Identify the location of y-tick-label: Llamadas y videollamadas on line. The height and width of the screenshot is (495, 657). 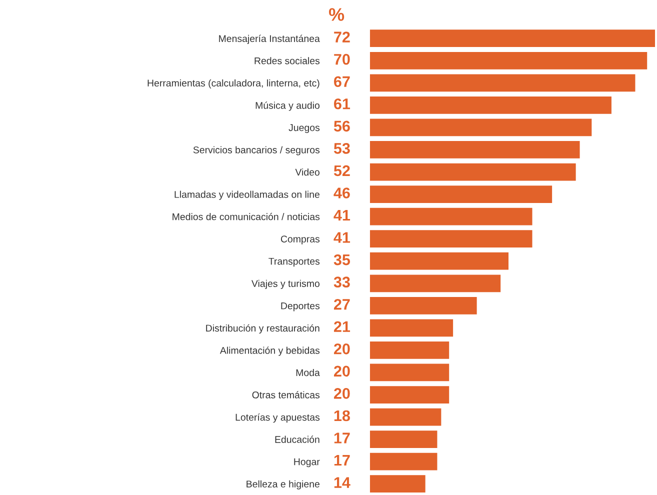
(247, 195).